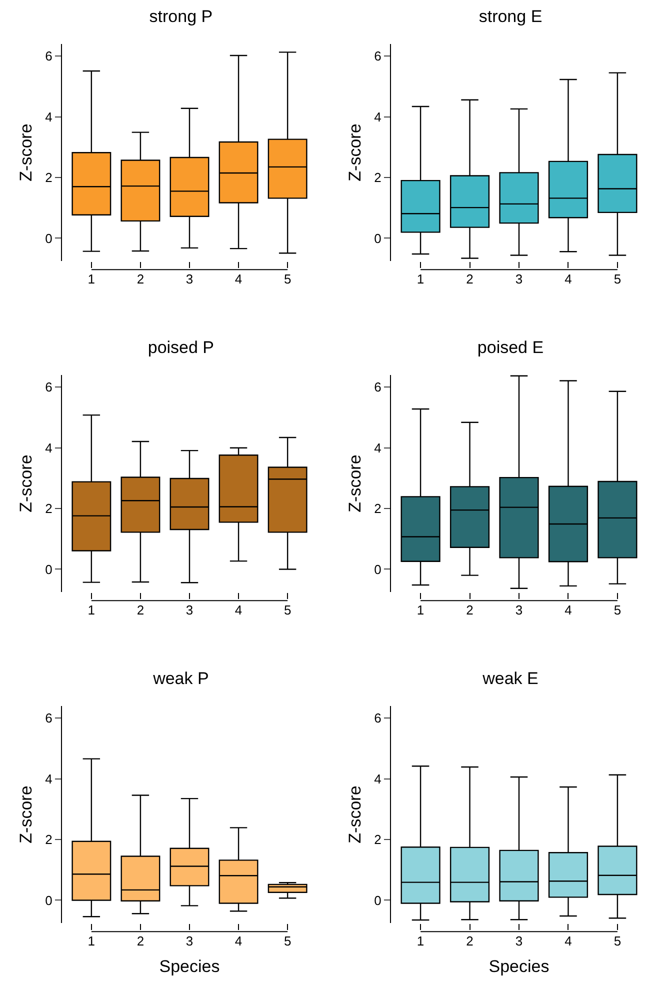 The height and width of the screenshot is (994, 659). What do you see at coordinates (510, 678) in the screenshot?
I see `chart-title: weak E` at bounding box center [510, 678].